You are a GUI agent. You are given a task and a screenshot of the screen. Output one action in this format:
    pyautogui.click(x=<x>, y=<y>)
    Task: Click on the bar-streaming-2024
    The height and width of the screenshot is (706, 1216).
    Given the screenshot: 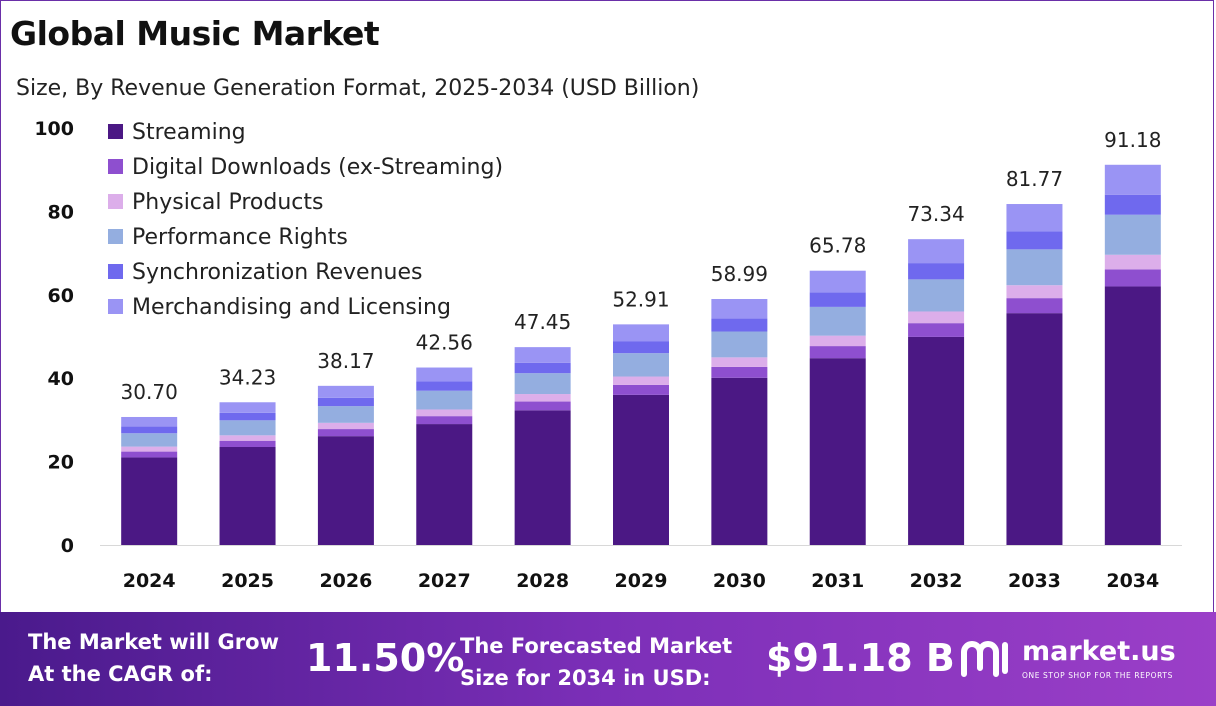 What is the action you would take?
    pyautogui.click(x=149, y=501)
    